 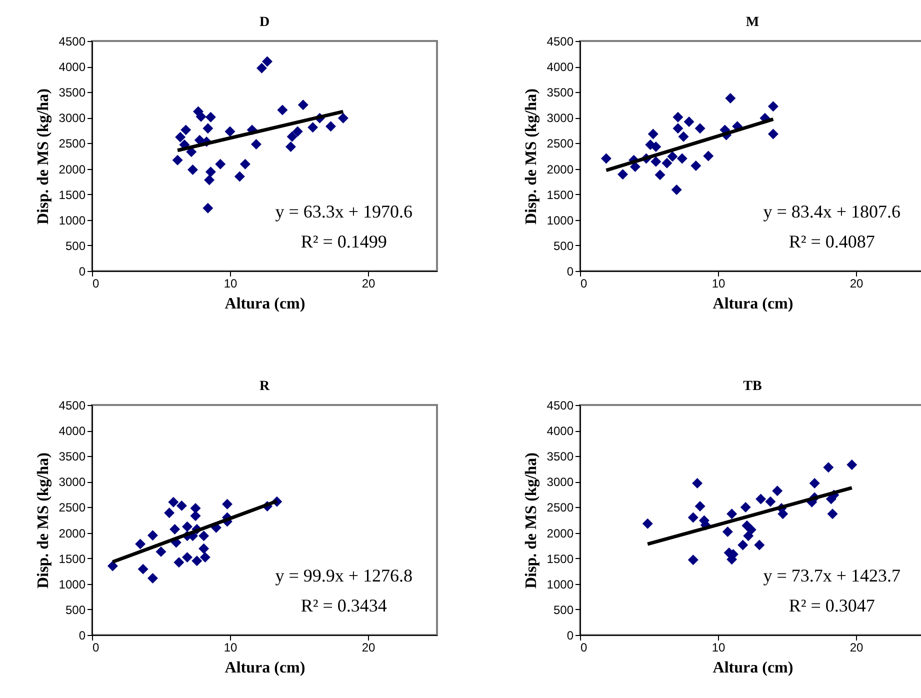 What do you see at coordinates (831, 605) in the screenshot?
I see `annotation: R² = 0.3047` at bounding box center [831, 605].